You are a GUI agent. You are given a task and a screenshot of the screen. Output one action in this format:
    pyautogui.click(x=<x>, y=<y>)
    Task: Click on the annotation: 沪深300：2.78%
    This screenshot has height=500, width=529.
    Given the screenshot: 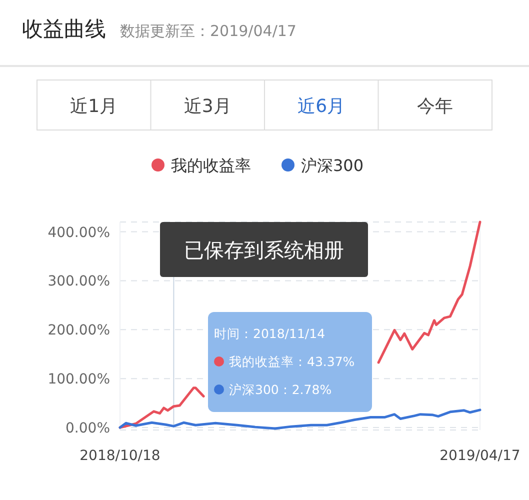 What is the action you would take?
    pyautogui.click(x=280, y=389)
    